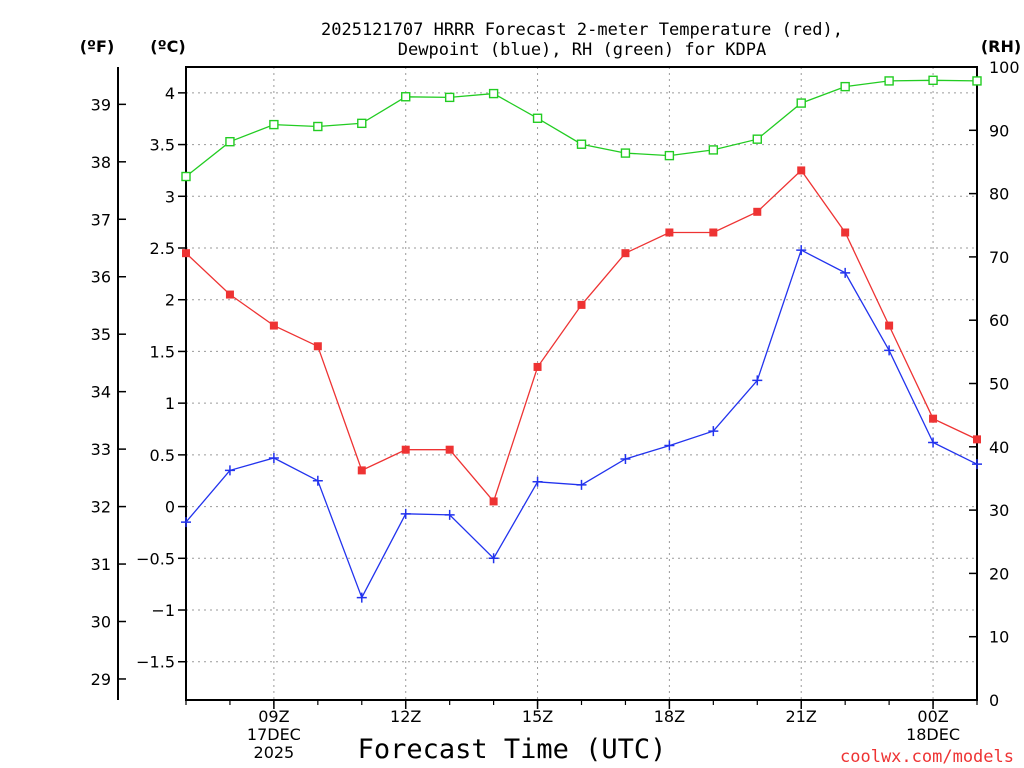 This screenshot has width=1024, height=768. I want to click on x-tick-label: 00Z, so click(932, 716).